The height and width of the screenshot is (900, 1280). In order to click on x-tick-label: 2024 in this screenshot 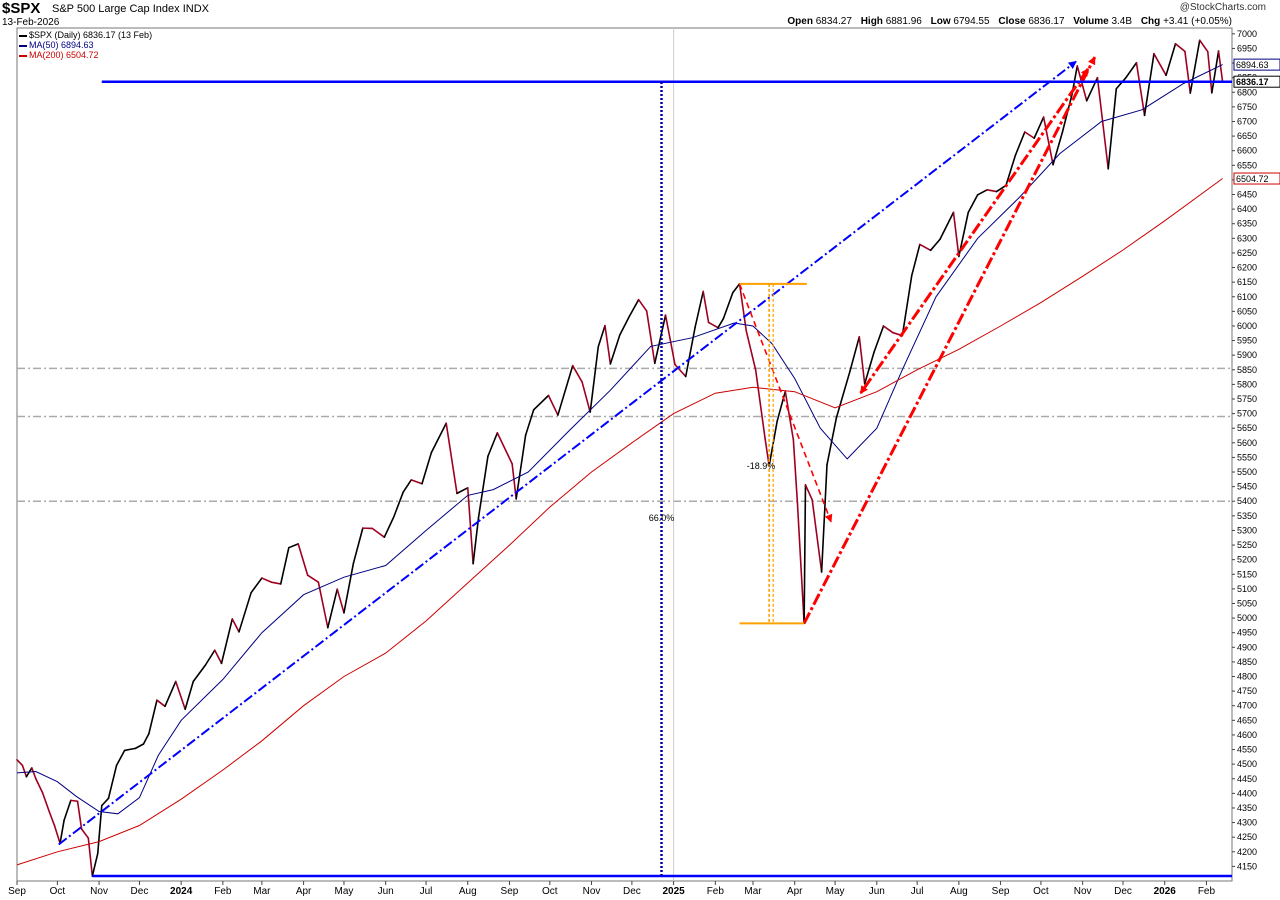, I will do `click(181, 891)`.